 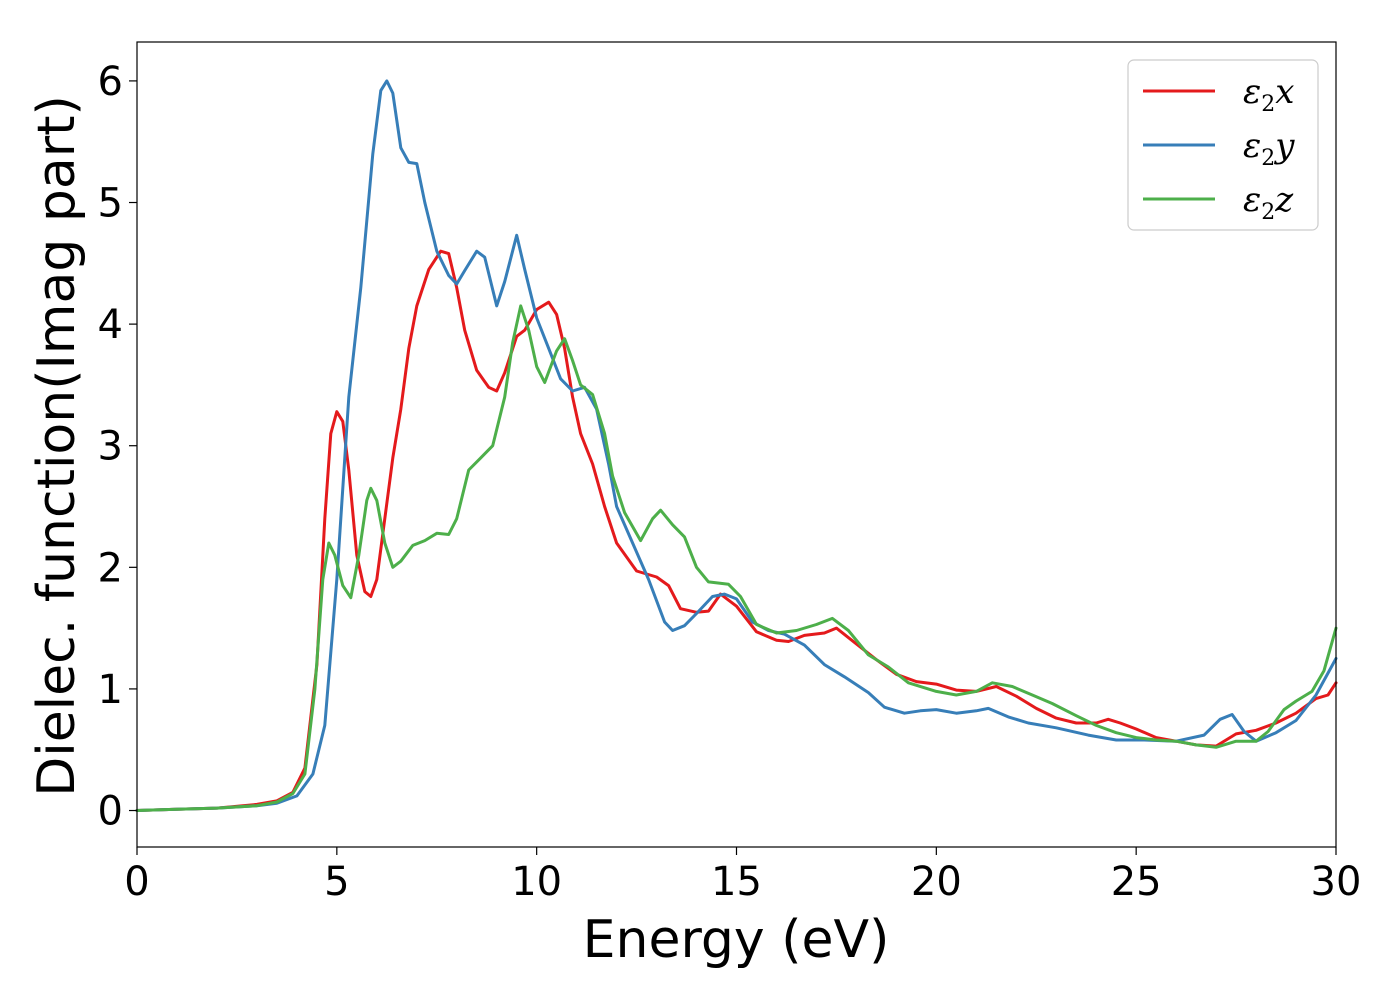 I want to click on x-tick-label: 15, so click(x=736, y=882).